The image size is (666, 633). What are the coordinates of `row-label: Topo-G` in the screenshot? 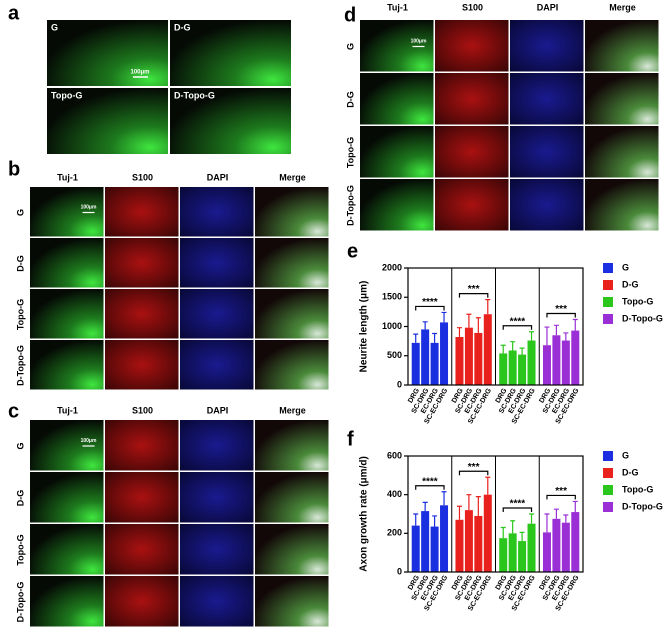 It's located at (20, 314).